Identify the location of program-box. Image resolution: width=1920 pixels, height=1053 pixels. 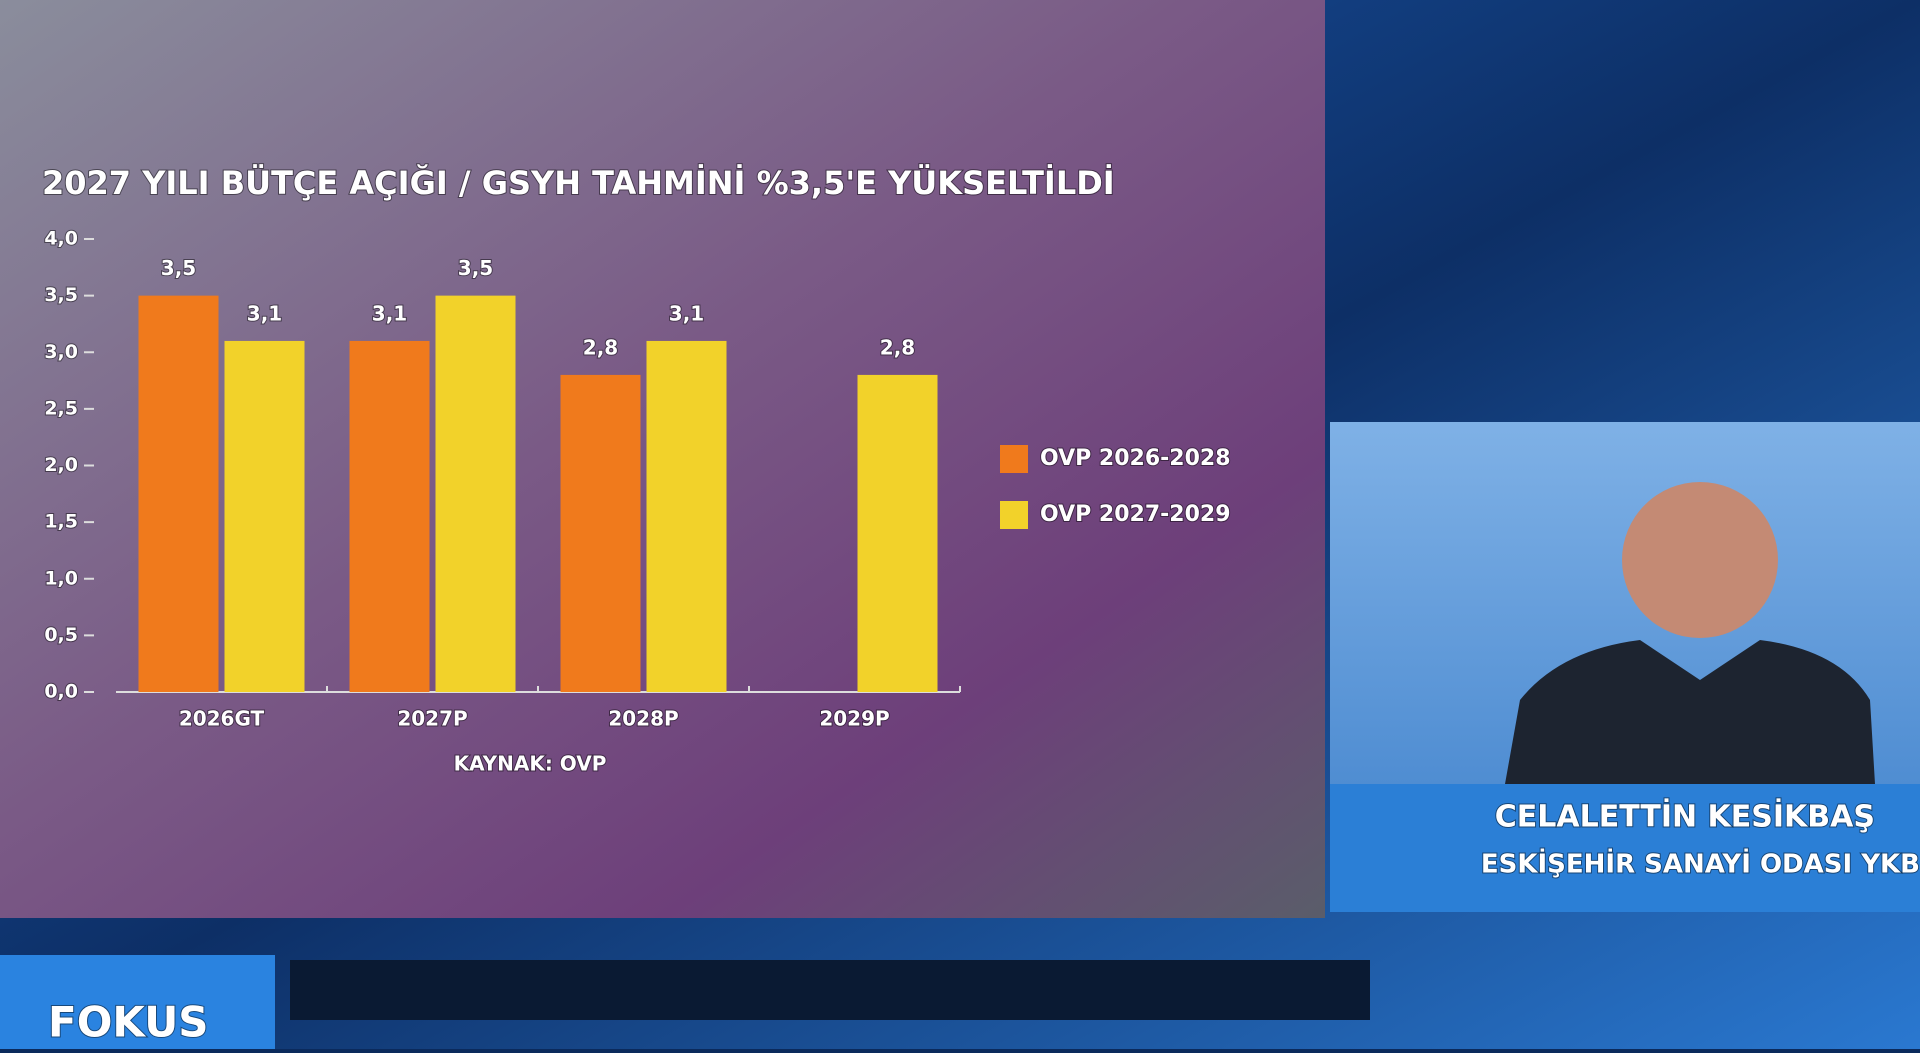
(137, 1002).